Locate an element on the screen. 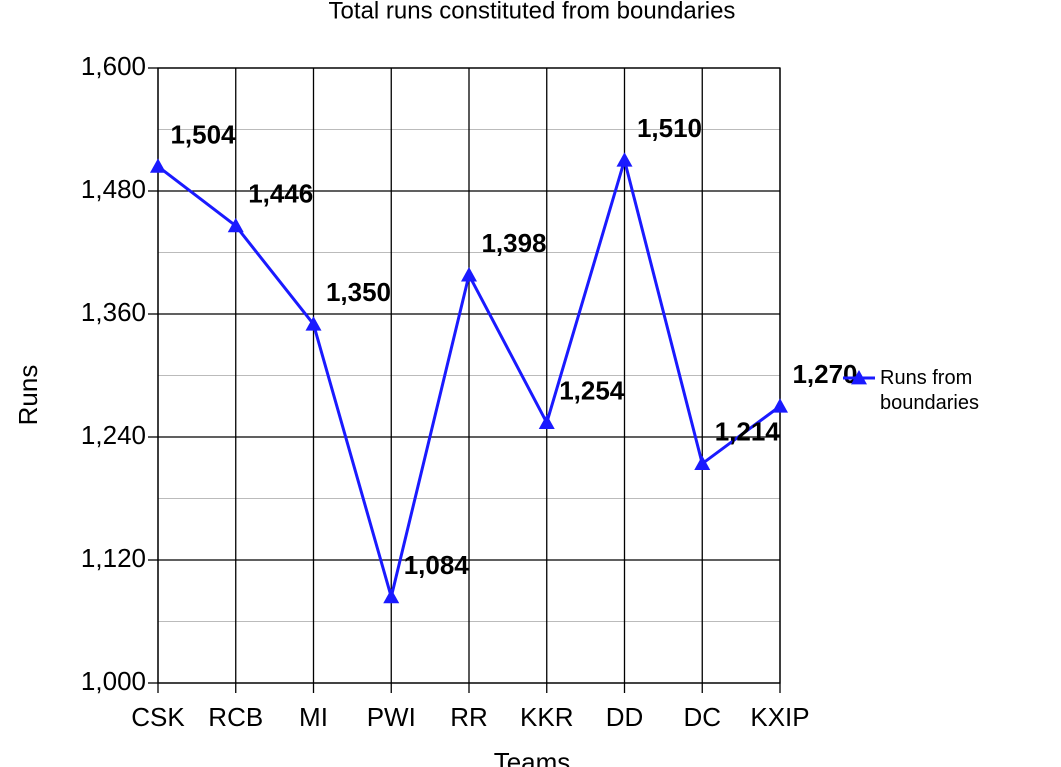 Image resolution: width=1061 pixels, height=767 pixels. x-tick-label: KXIP is located at coordinates (779, 717).